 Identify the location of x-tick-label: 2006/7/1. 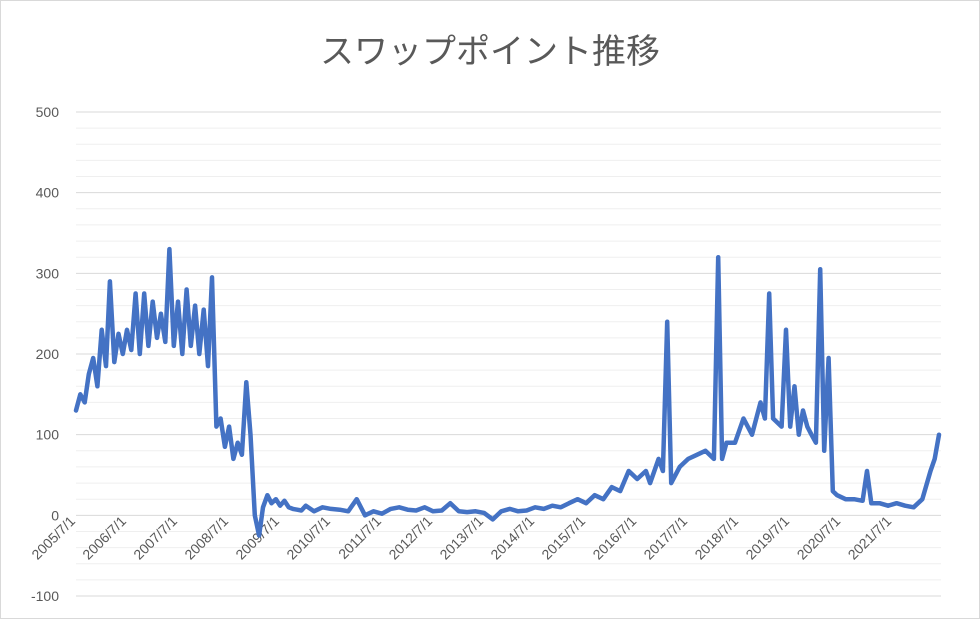
(104, 538).